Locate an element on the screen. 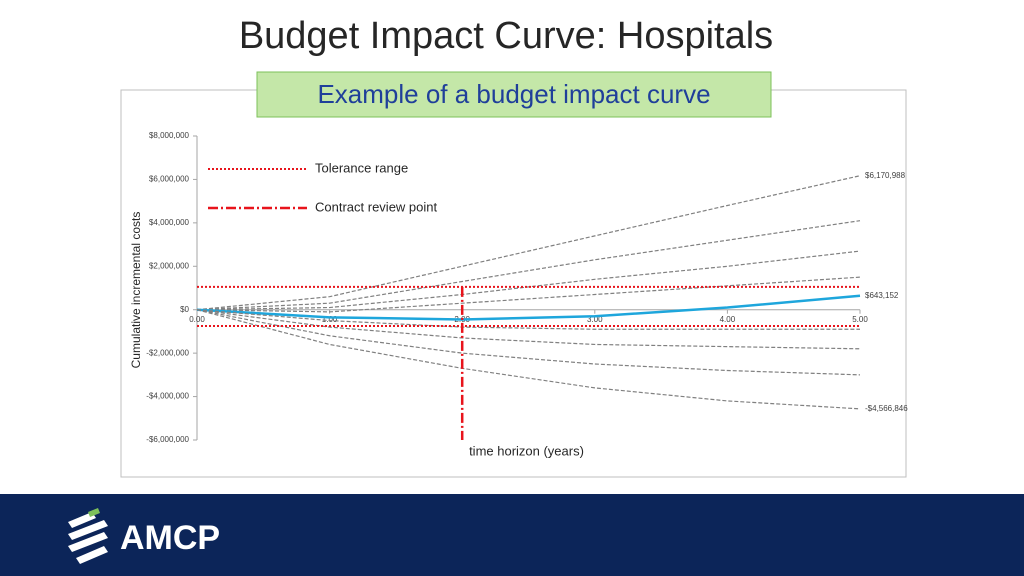 The width and height of the screenshot is (1024, 576). y-tick-label: $0 is located at coordinates (184, 309).